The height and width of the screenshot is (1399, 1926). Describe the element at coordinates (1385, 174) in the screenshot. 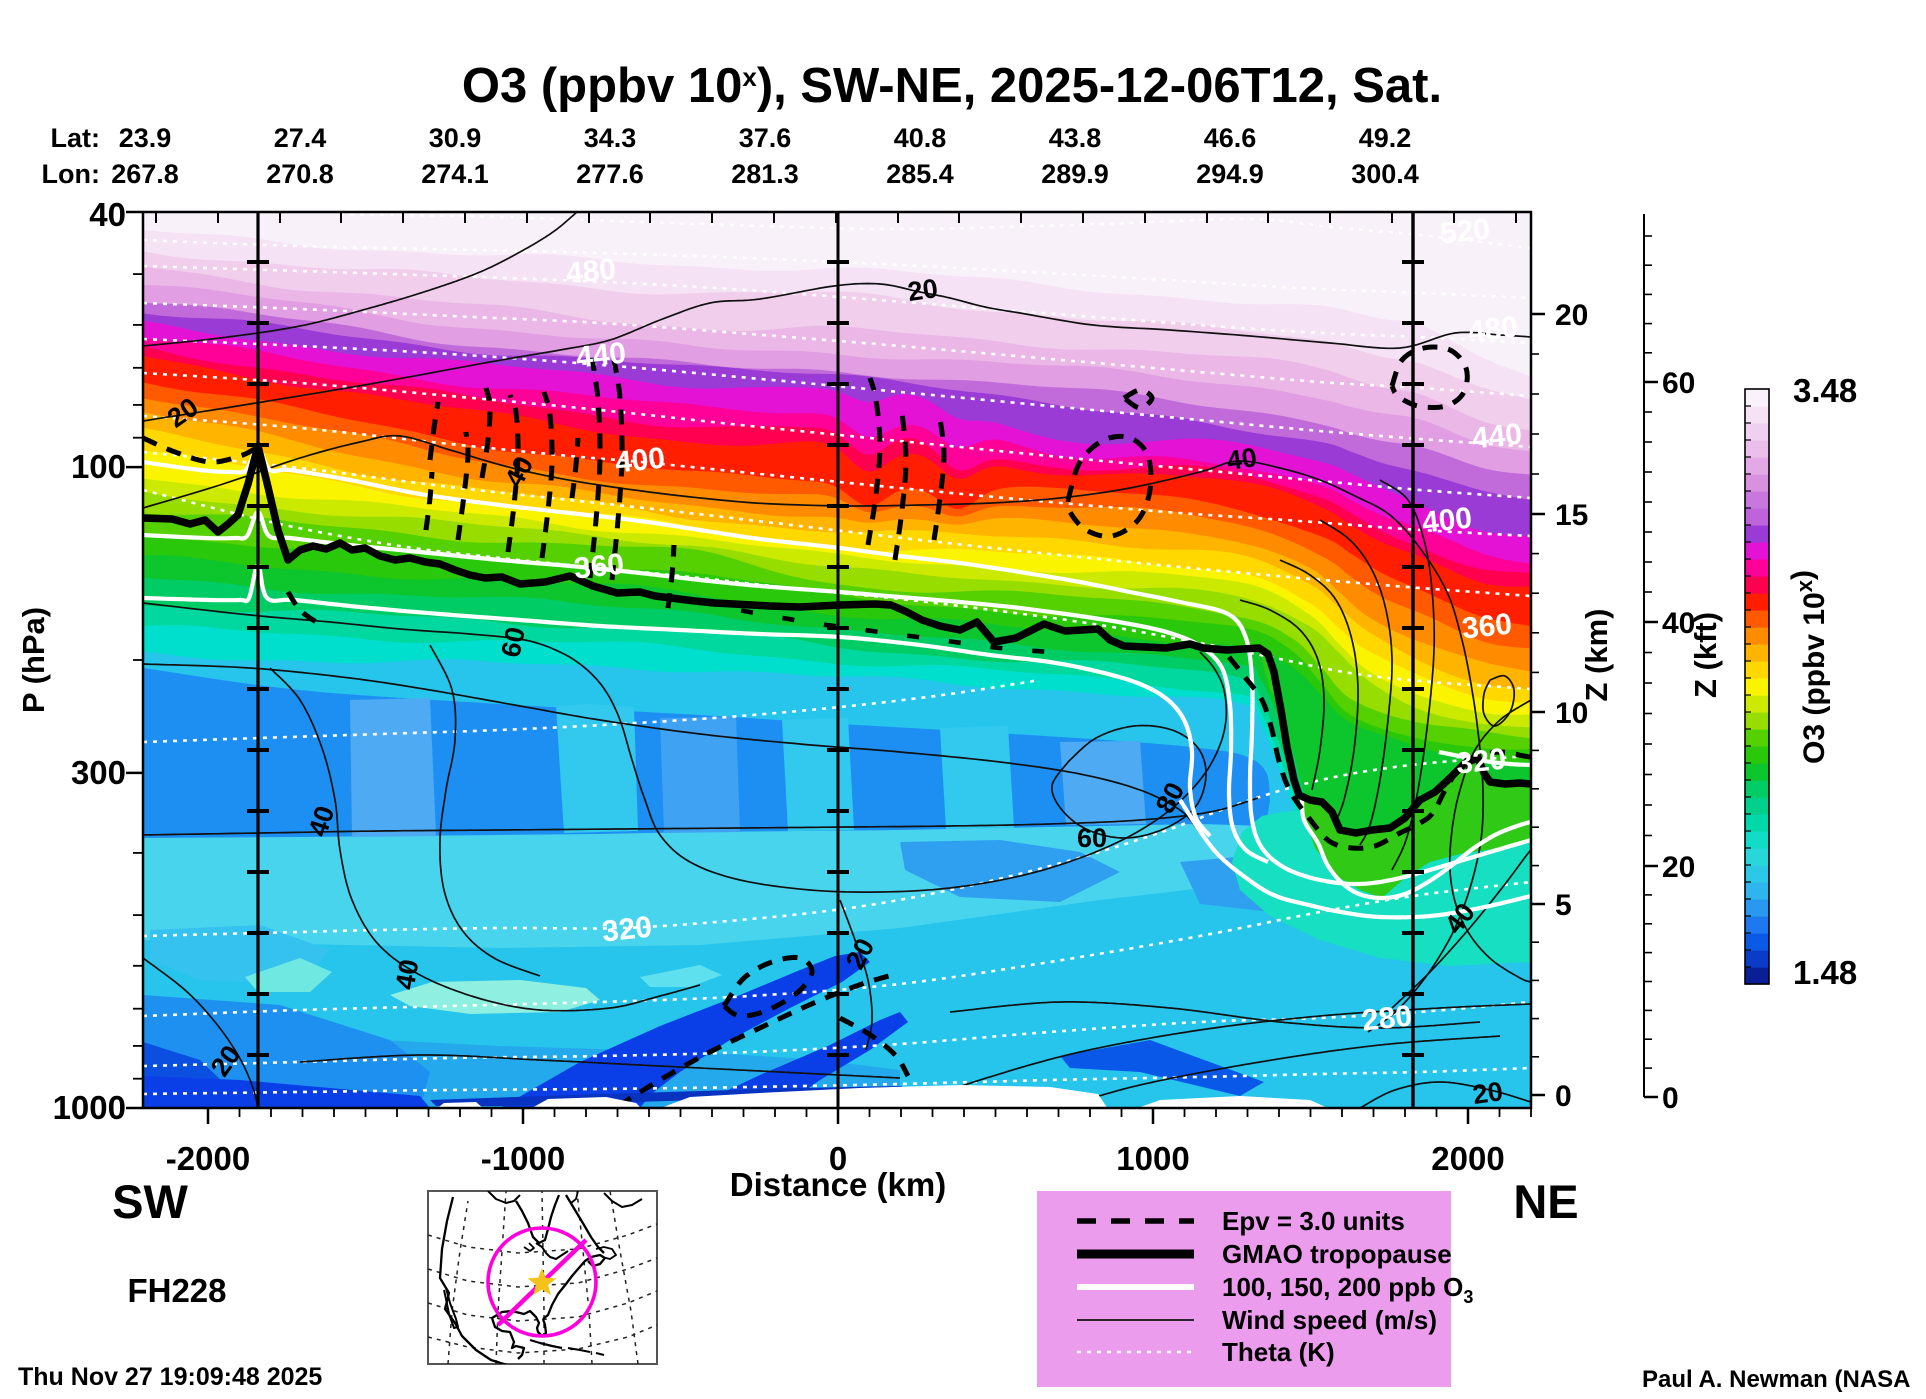

I see `svg-text: 300.4` at that location.